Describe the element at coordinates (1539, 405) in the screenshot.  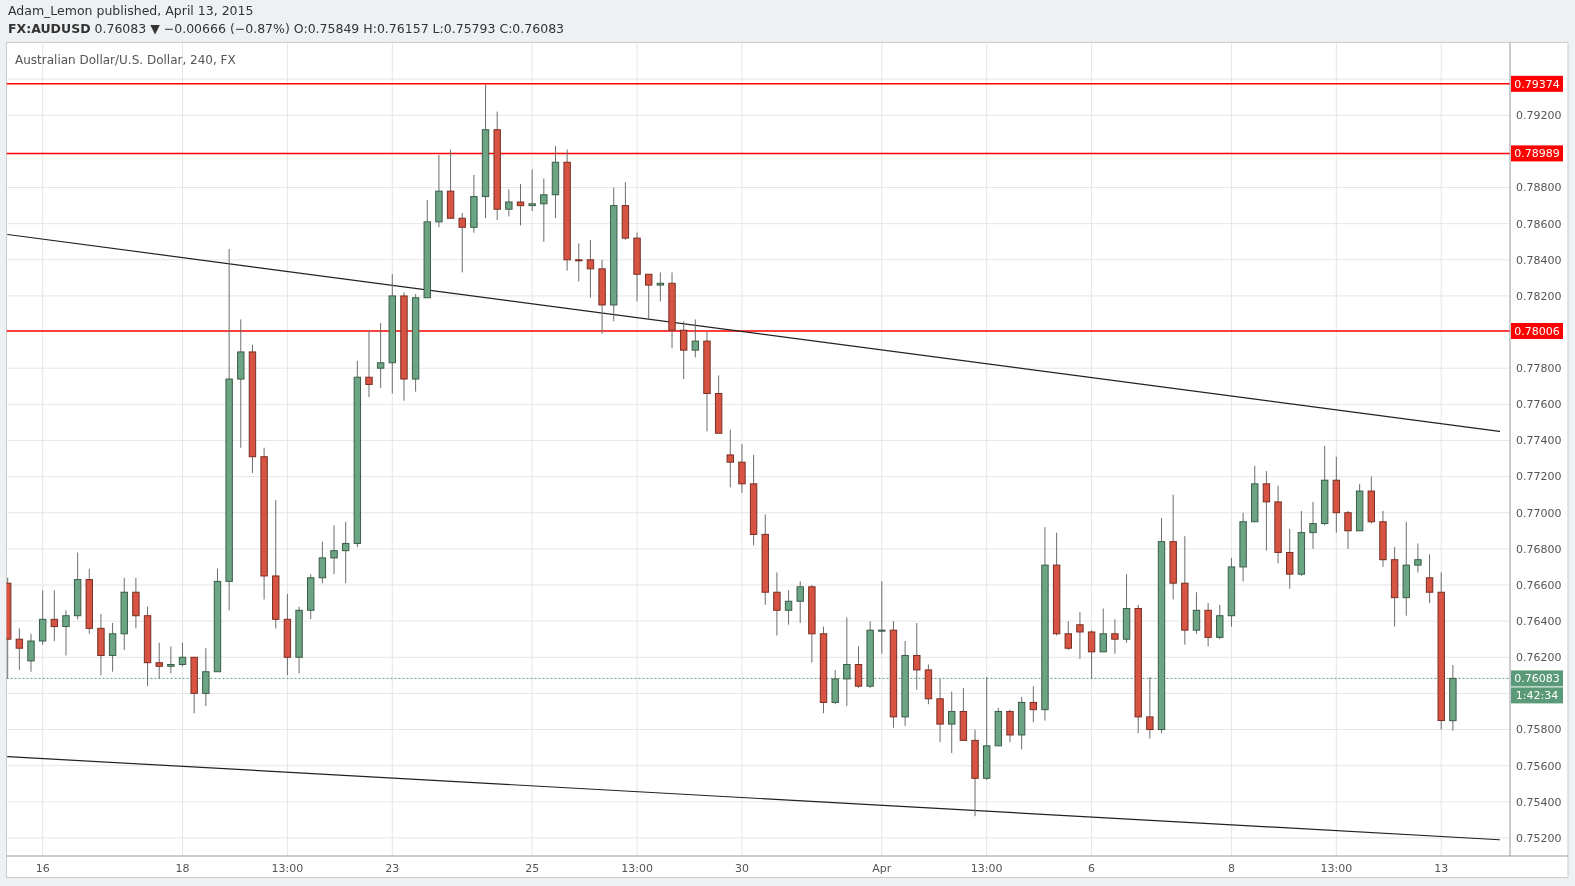
I see `y-tick-label: 0.77600` at that location.